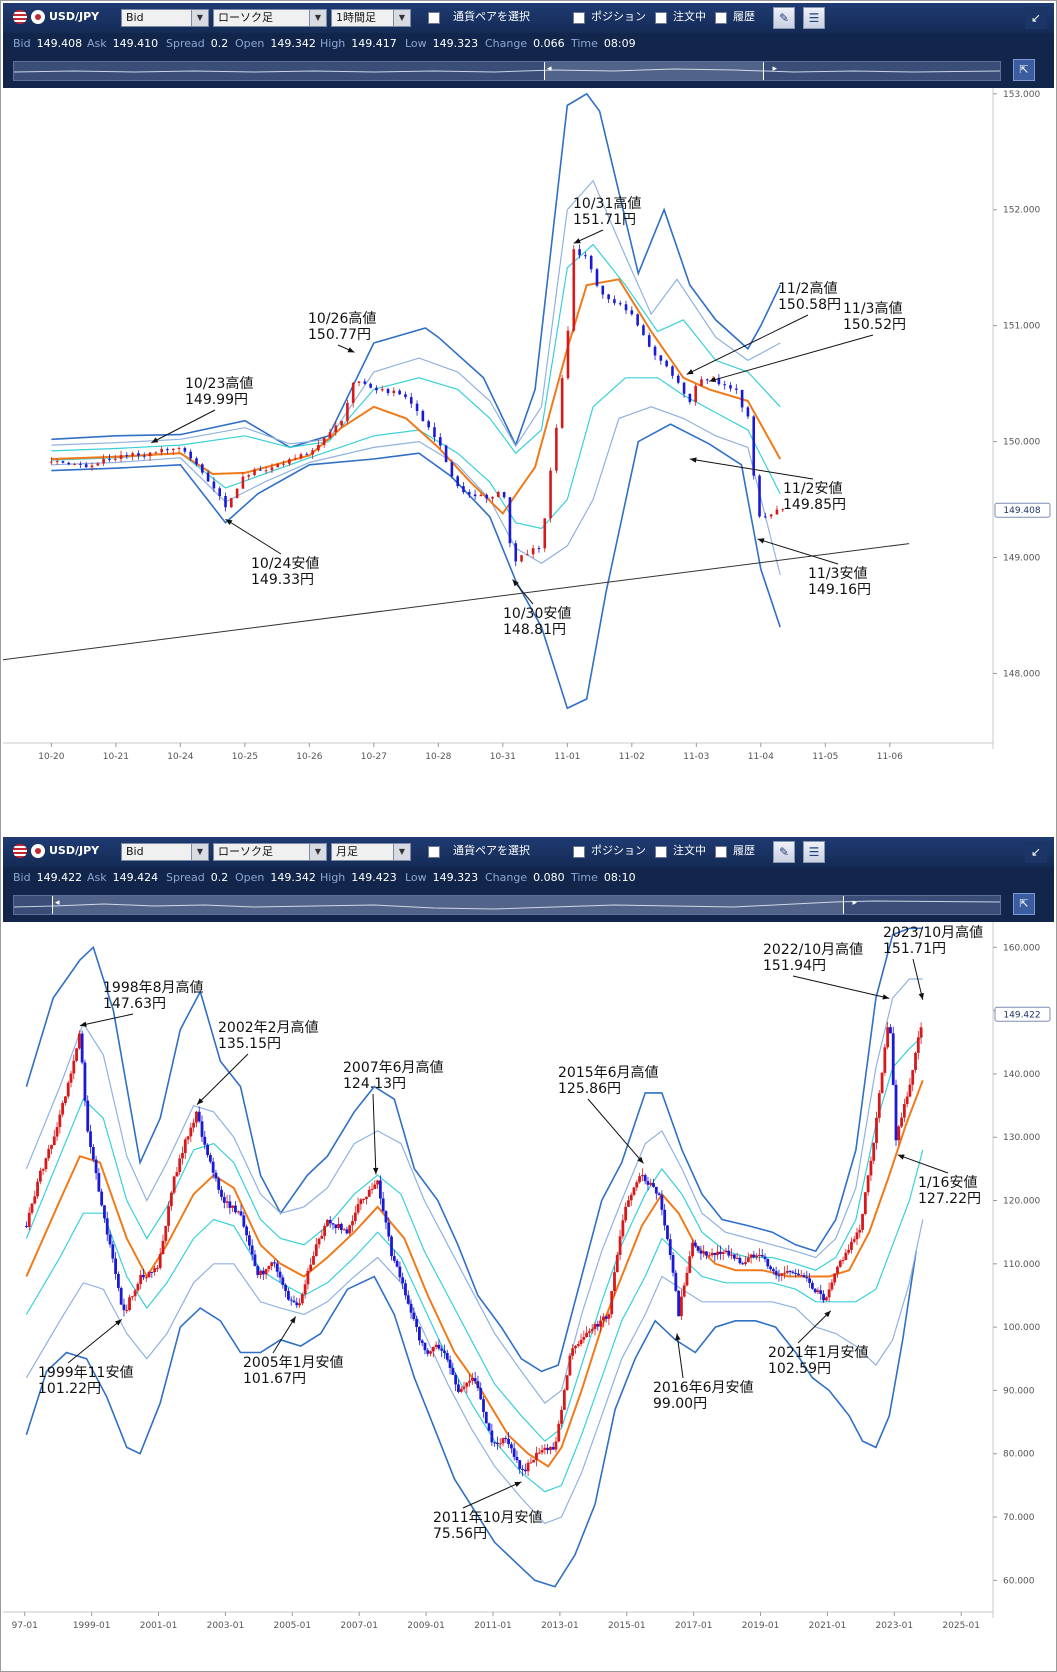 This screenshot has height=1672, width=1057. What do you see at coordinates (1021, 674) in the screenshot?
I see `y-tick-label: 148.000` at bounding box center [1021, 674].